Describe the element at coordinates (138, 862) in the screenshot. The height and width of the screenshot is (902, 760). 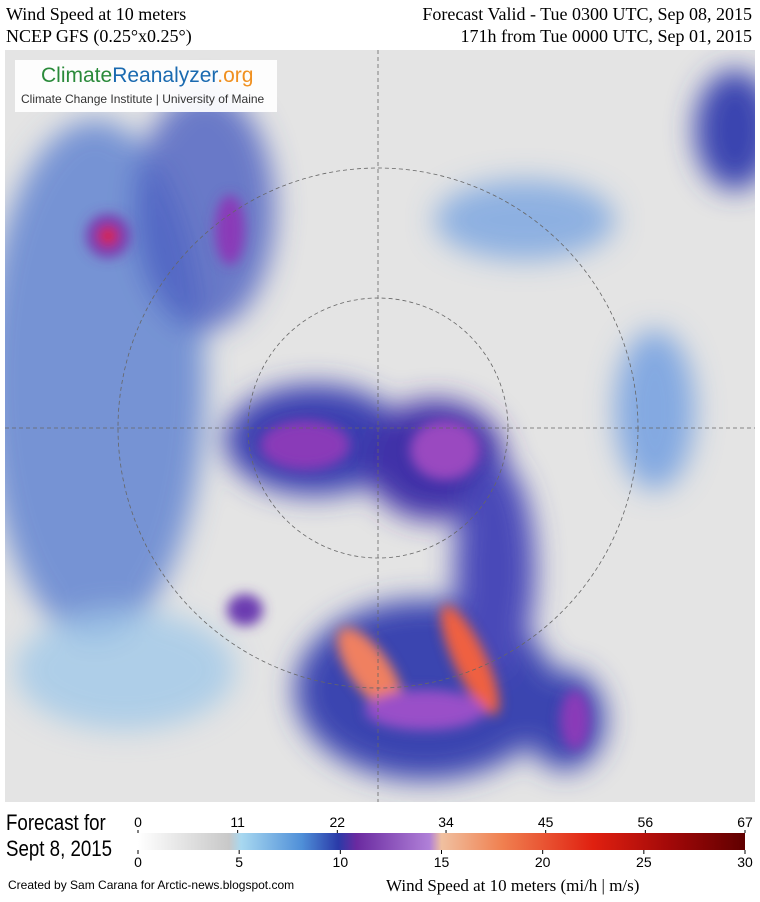
I see `ms-tick-label: 0` at that location.